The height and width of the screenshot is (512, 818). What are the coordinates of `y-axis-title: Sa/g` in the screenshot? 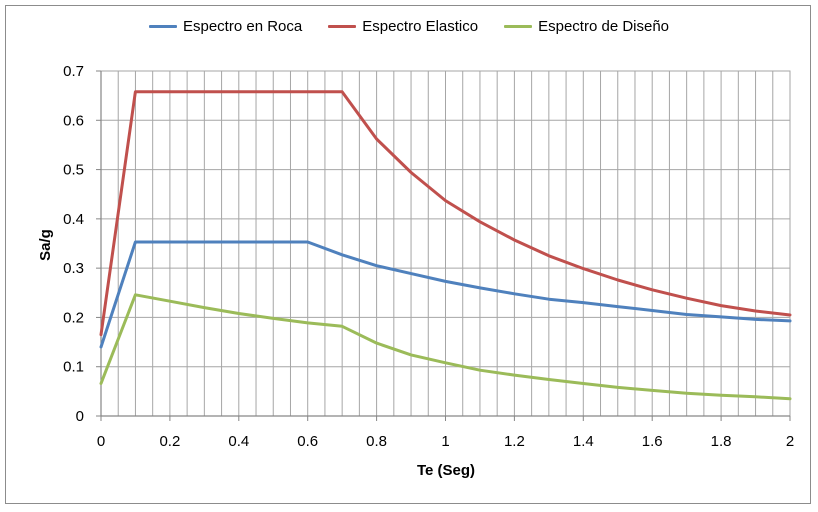 It's located at (45, 245).